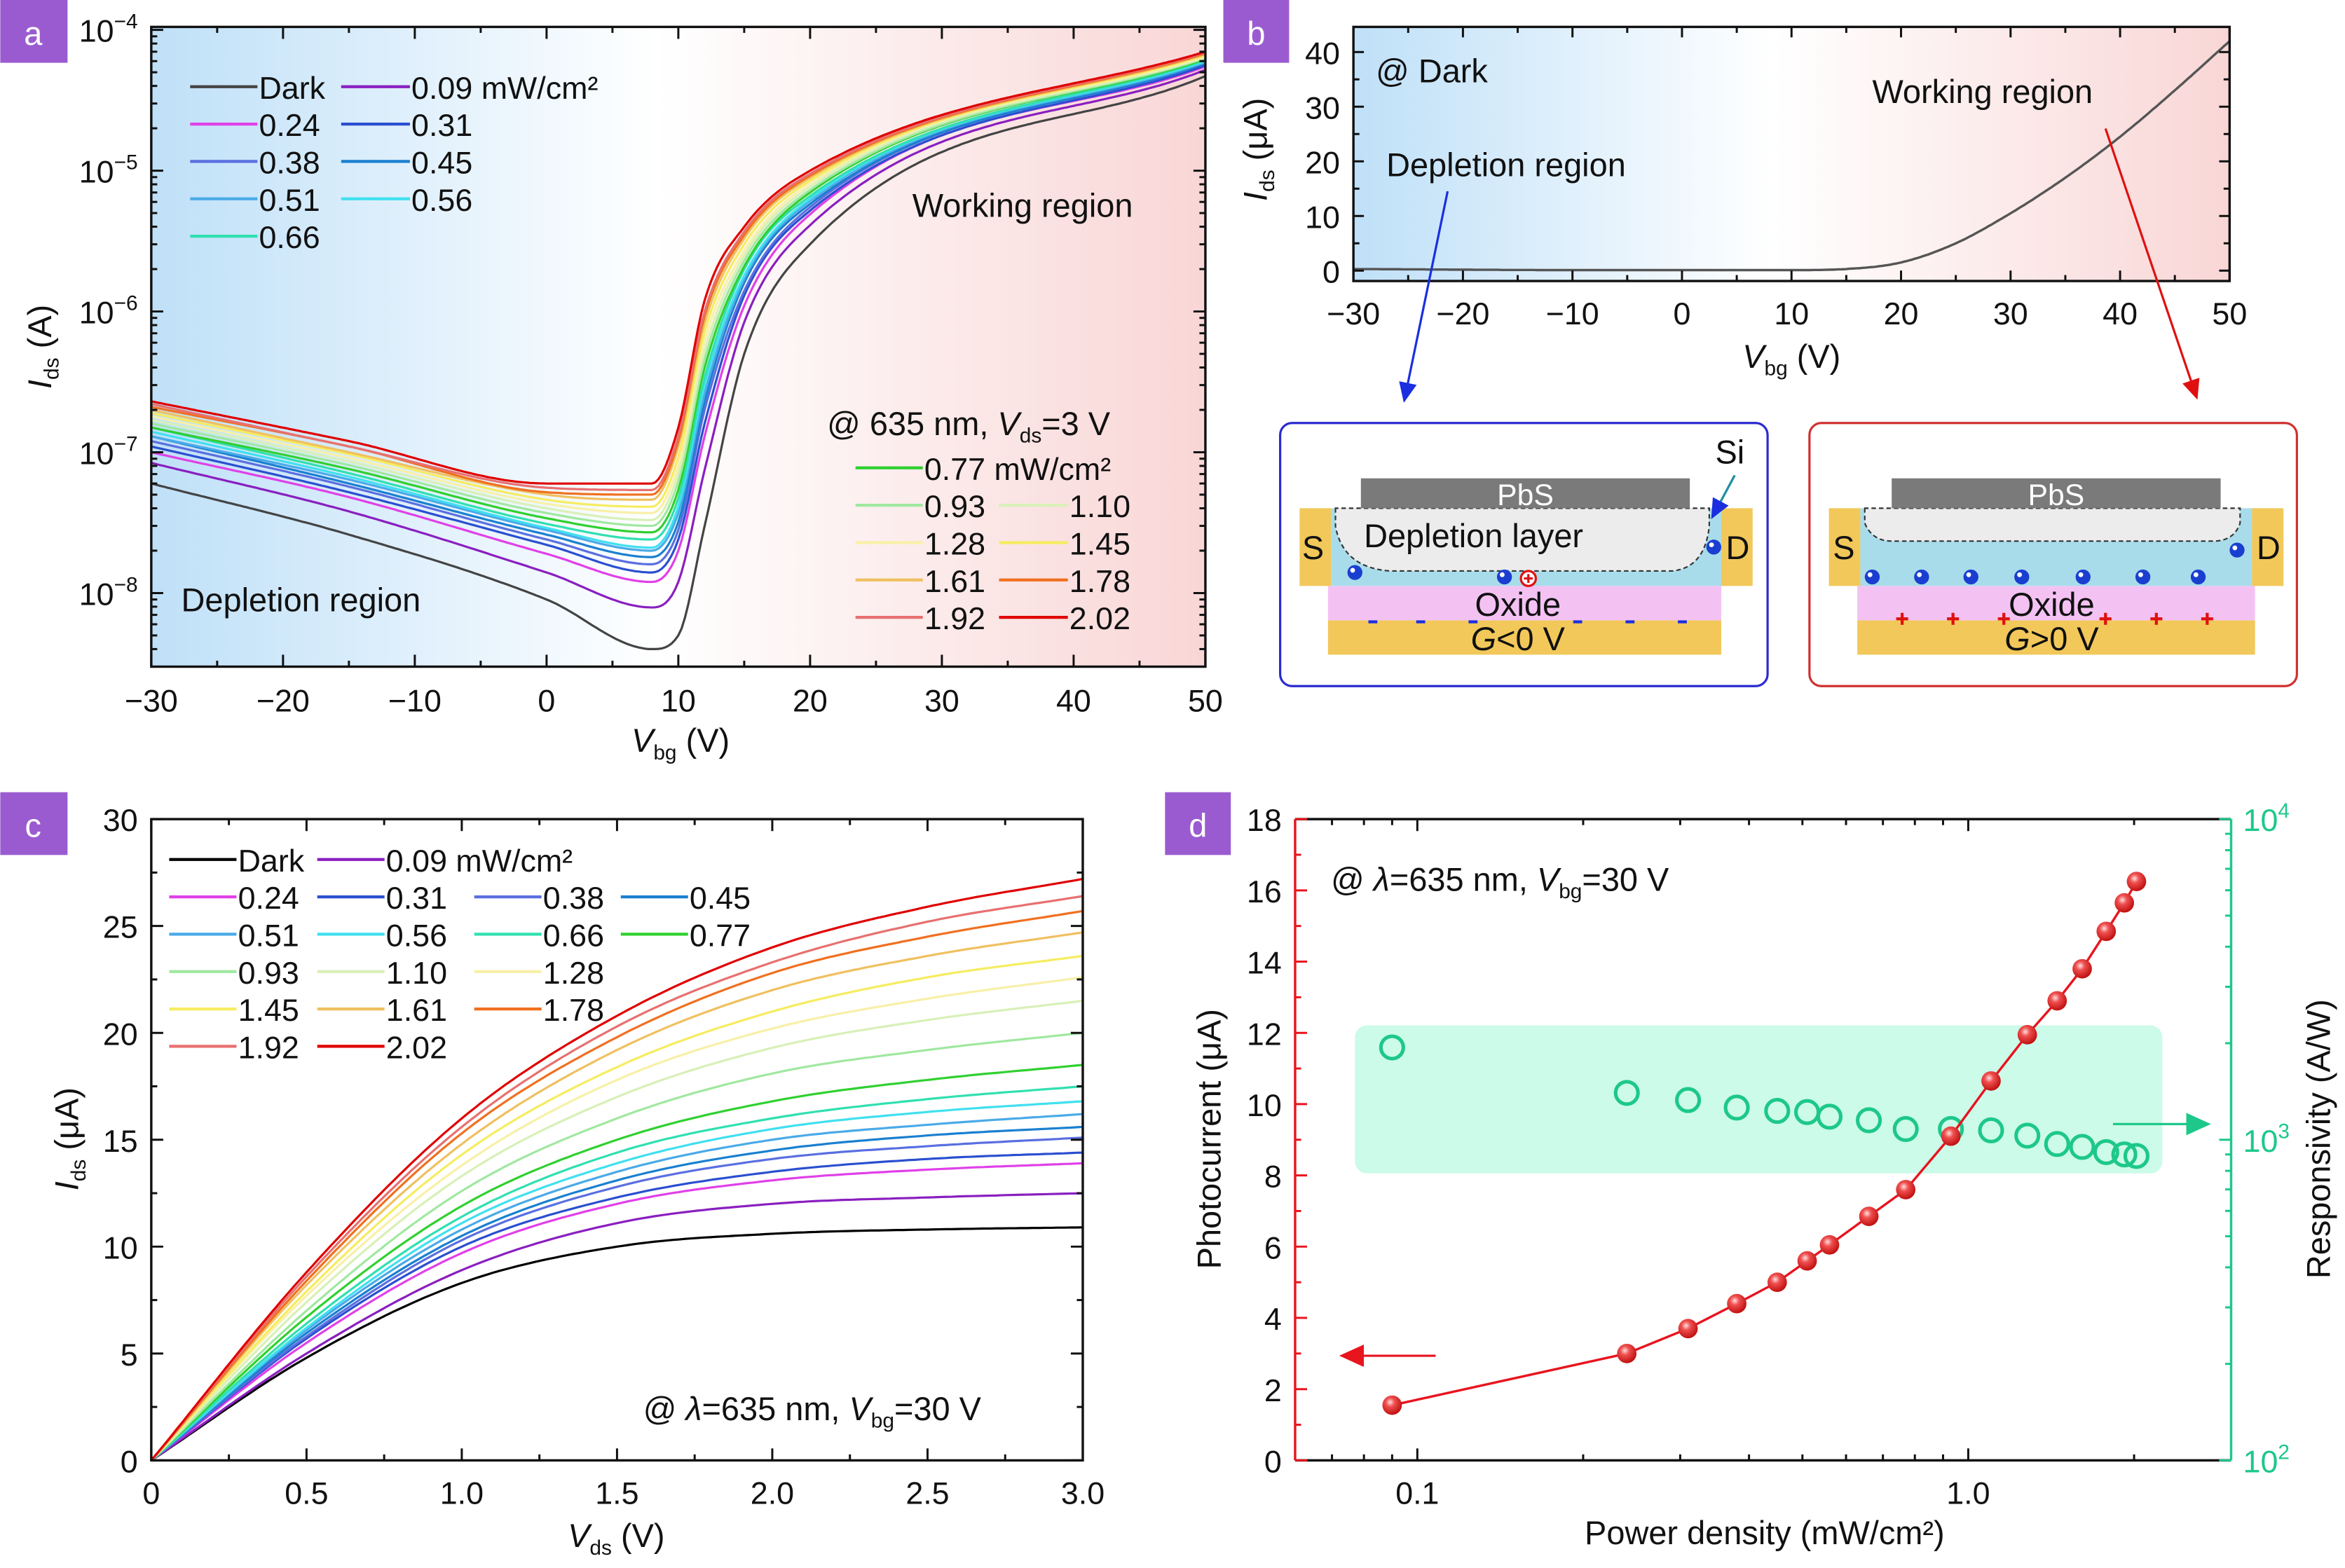  What do you see at coordinates (120, 927) in the screenshot?
I see `c-y-tick-label: 25` at bounding box center [120, 927].